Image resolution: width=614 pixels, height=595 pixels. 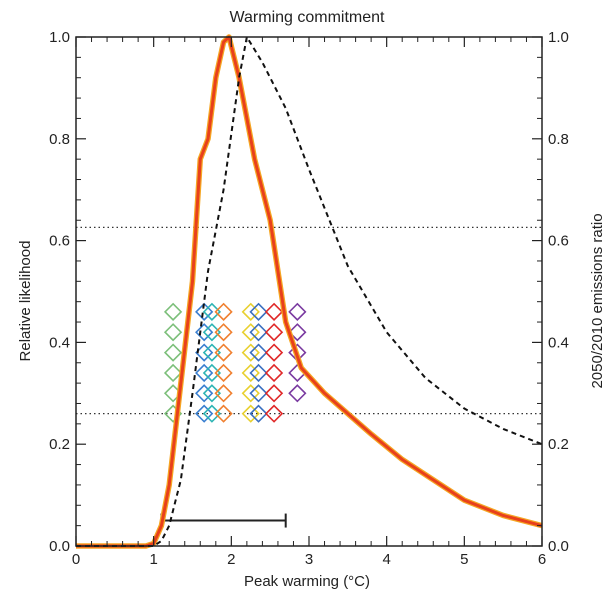 What do you see at coordinates (309, 559) in the screenshot?
I see `x-tick-label-3: 3` at bounding box center [309, 559].